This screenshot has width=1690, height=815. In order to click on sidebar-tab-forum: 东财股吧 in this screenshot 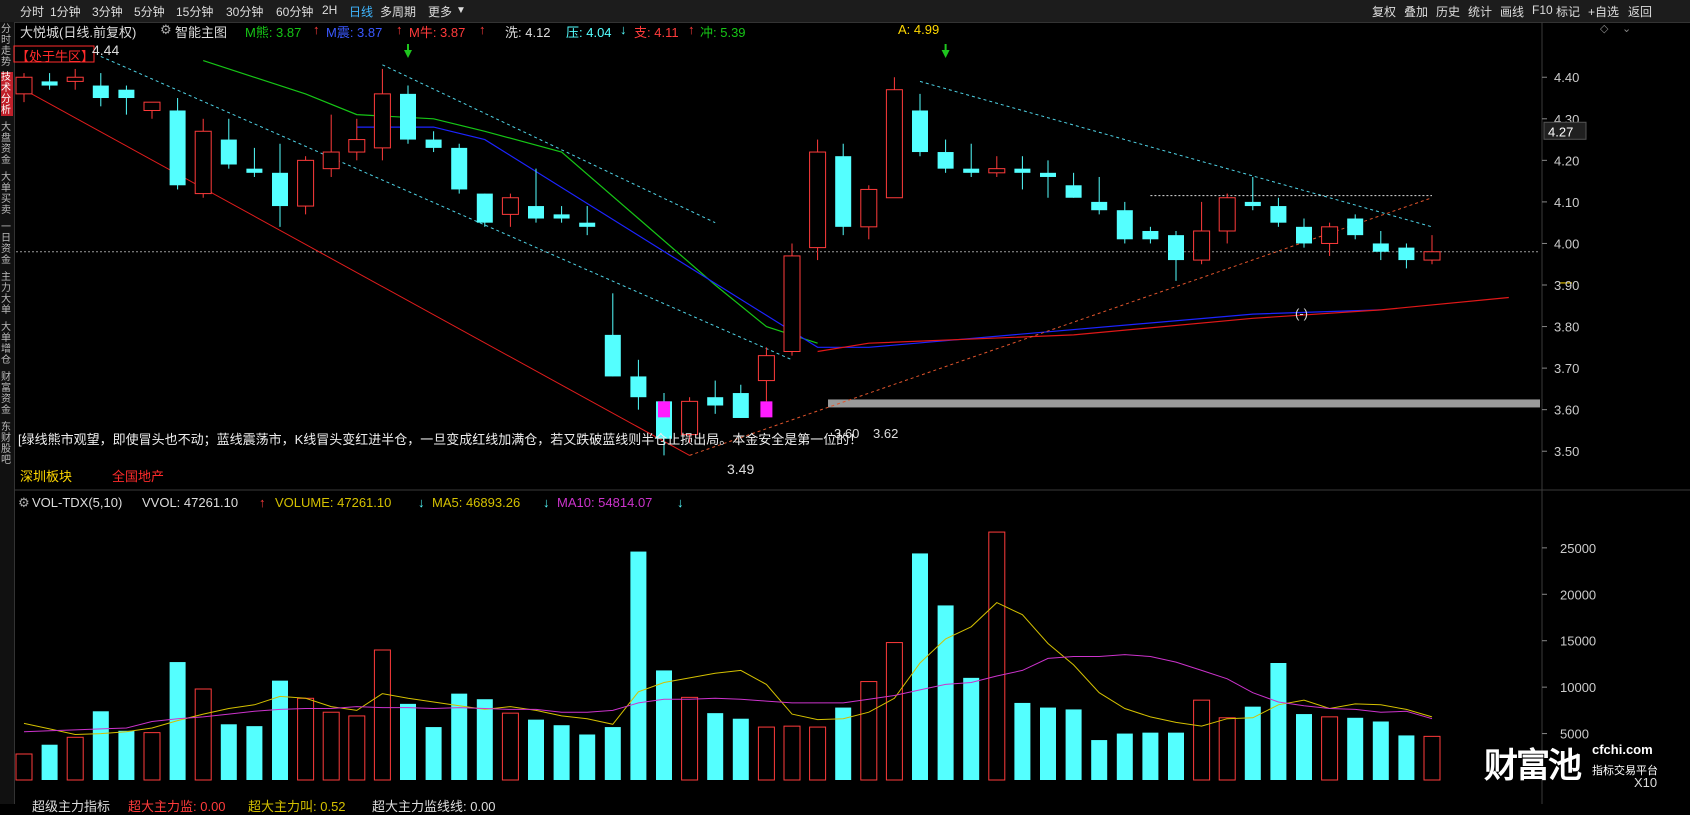, I will do `click(6, 444)`.